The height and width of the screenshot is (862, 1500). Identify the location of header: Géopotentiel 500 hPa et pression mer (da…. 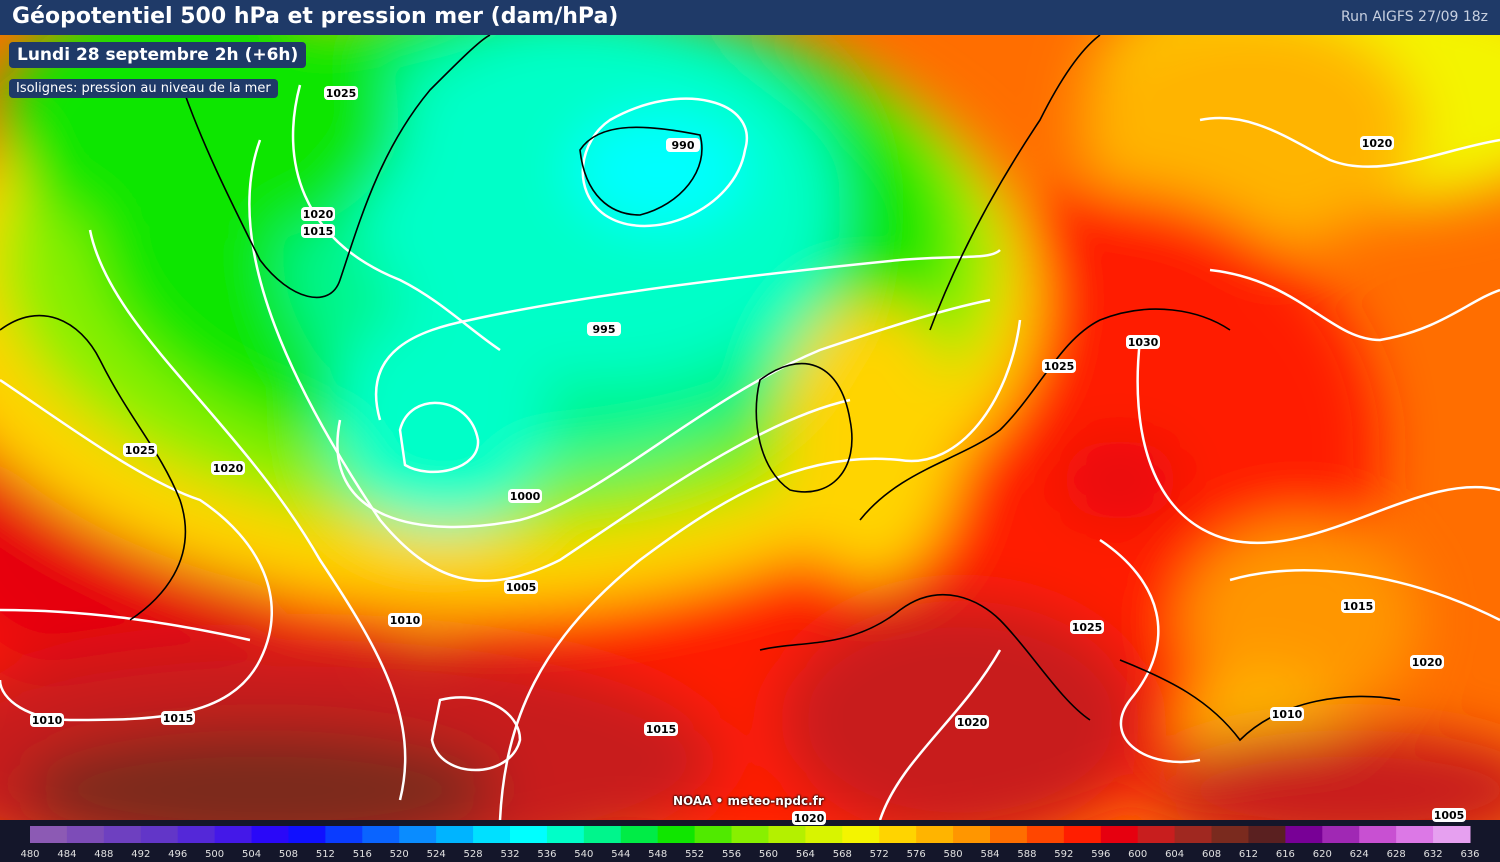
(750, 17).